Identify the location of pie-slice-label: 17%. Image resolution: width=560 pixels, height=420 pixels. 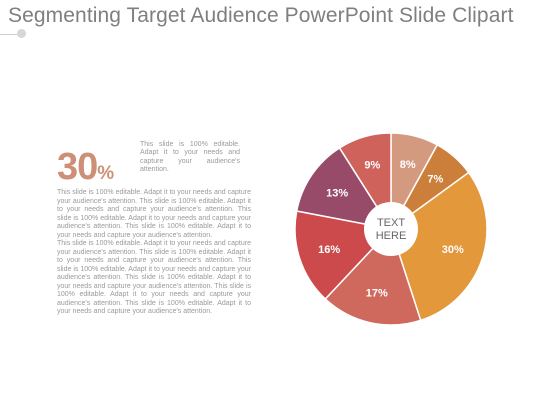
(377, 293).